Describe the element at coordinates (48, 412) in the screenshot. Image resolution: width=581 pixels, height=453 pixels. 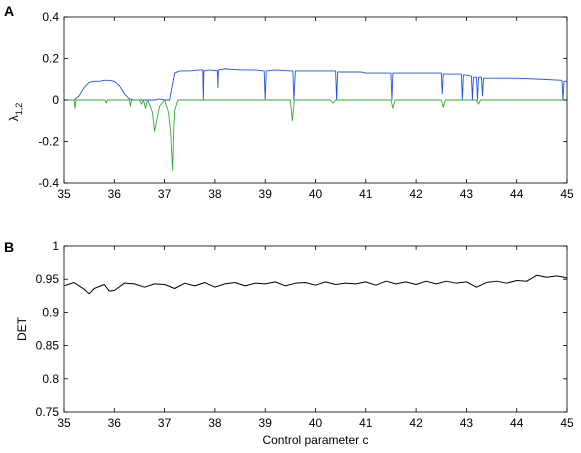
I see `panel-b-y-tick-label: 0.75` at that location.